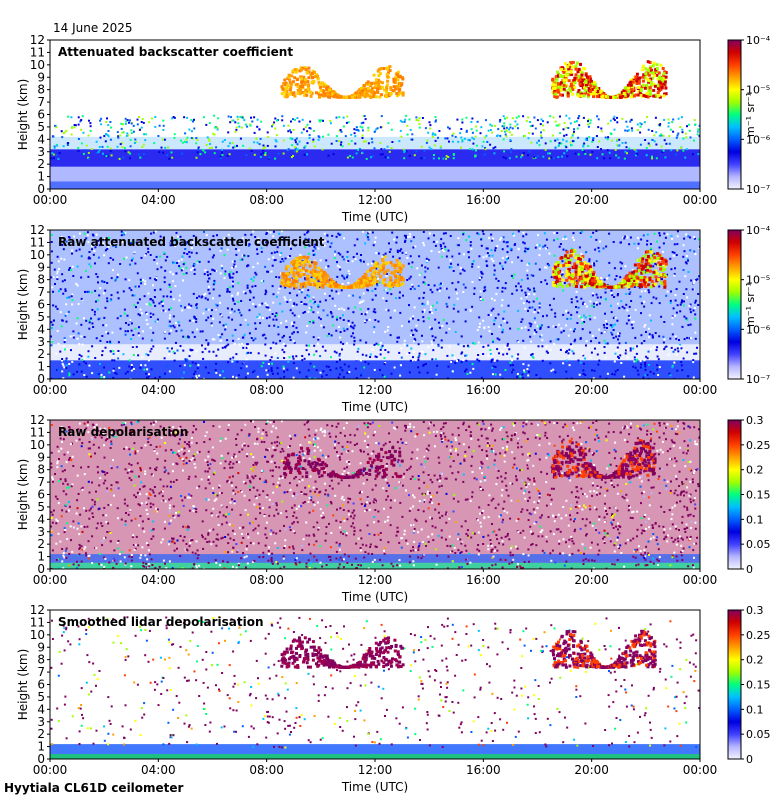  What do you see at coordinates (483, 390) in the screenshot?
I see `x-tick-label: 16:00` at bounding box center [483, 390].